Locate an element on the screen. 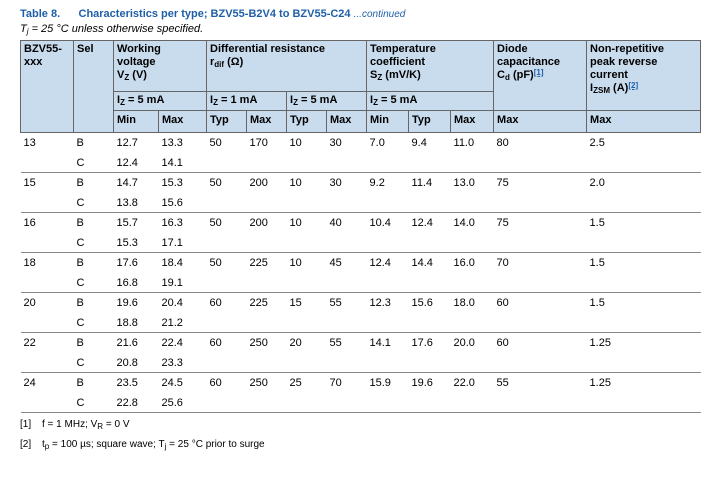 This screenshot has width=705, height=490. header-line: VZ (V) is located at coordinates (160, 75).